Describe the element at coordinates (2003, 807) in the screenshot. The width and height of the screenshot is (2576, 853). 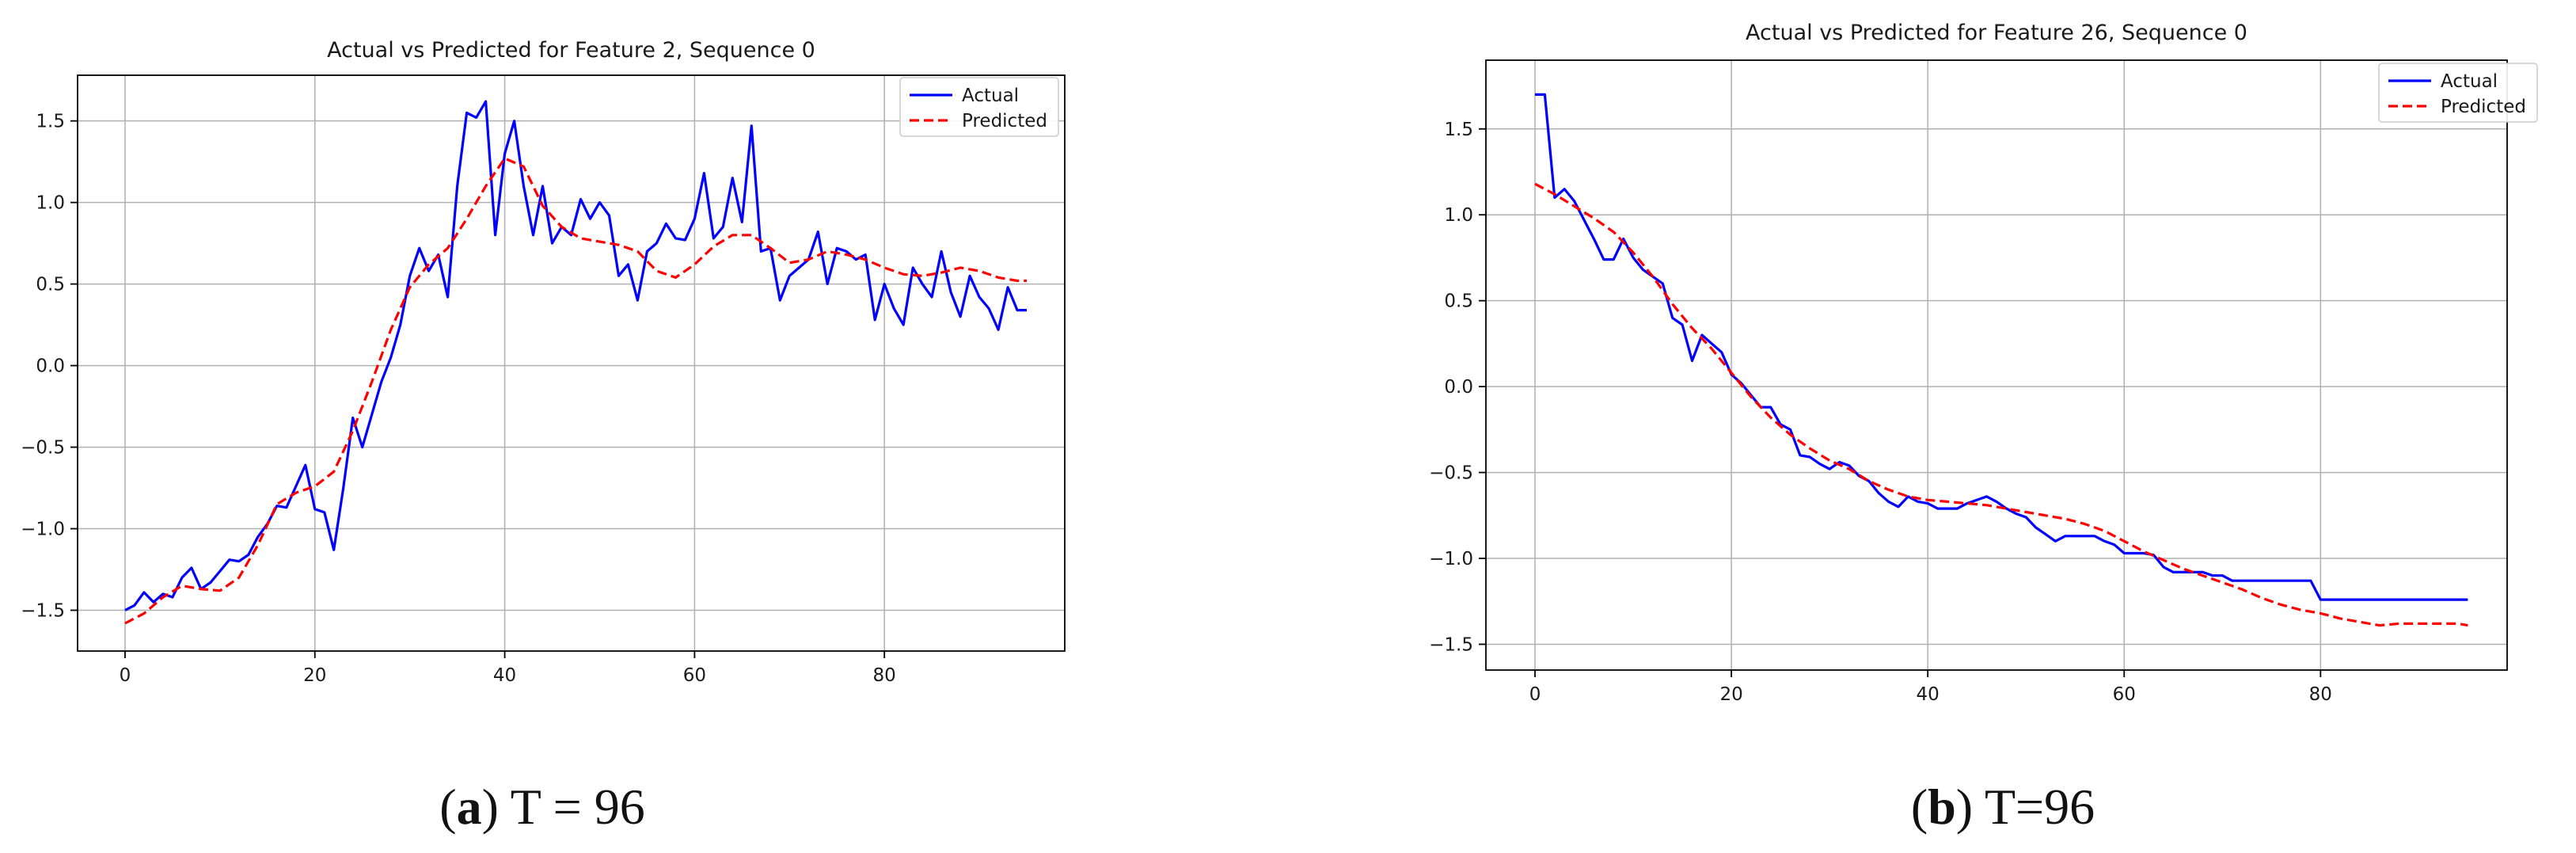
I see `figure-caption: (b) T=96` at that location.